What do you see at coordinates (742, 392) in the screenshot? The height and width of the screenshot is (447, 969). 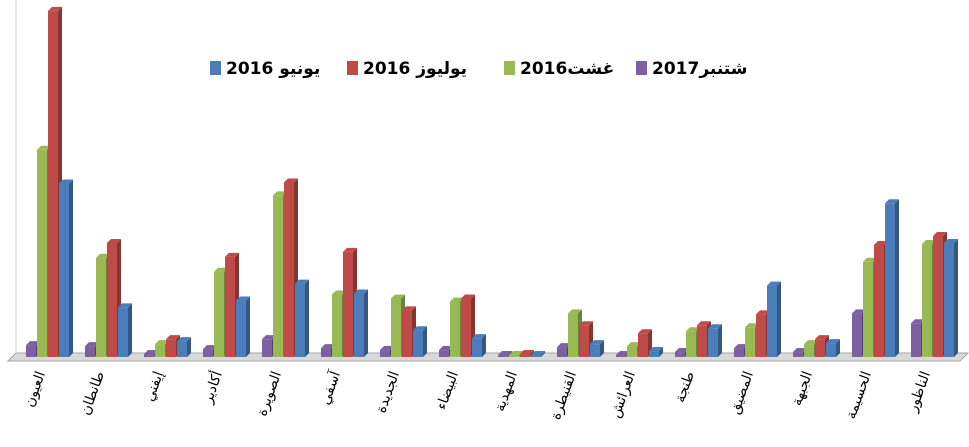 I see `x-tick-label: المضيق` at bounding box center [742, 392].